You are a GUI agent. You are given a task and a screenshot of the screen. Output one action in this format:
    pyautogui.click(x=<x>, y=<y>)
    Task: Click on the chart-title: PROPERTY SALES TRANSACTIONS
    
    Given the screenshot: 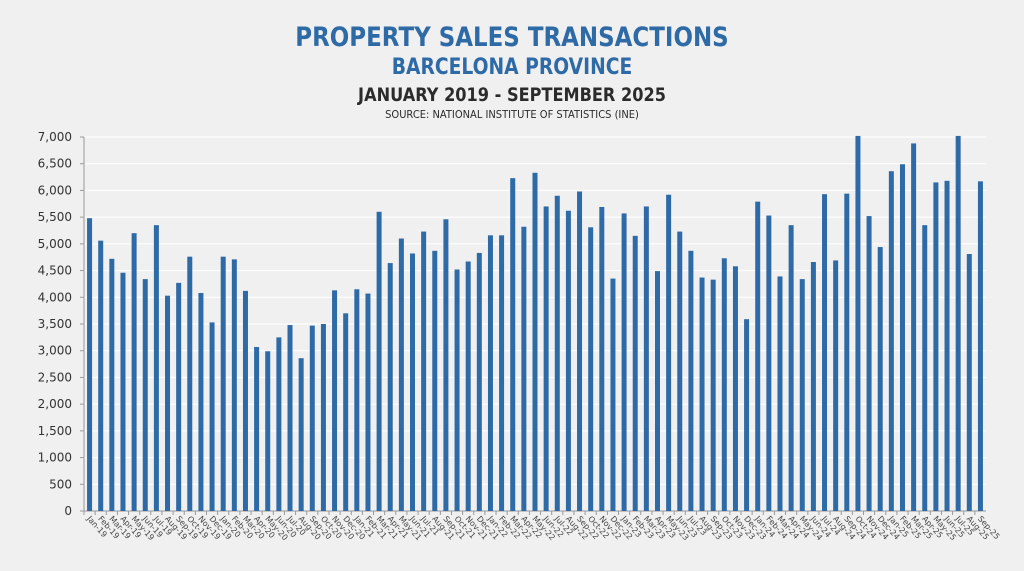 What is the action you would take?
    pyautogui.click(x=512, y=37)
    